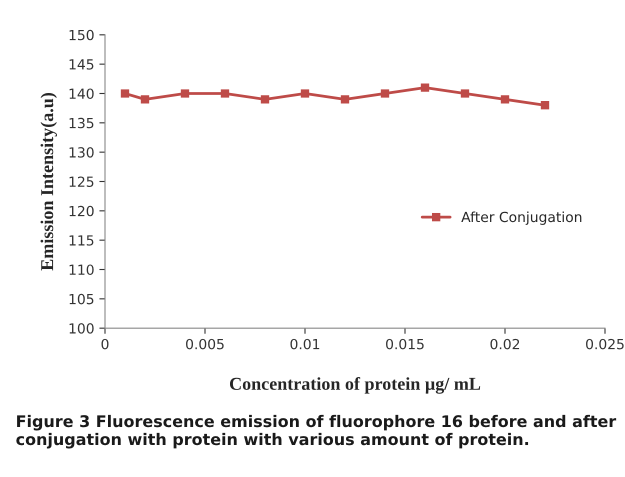  Describe the element at coordinates (82, 269) in the screenshot. I see `y-tick-label: 110` at that location.